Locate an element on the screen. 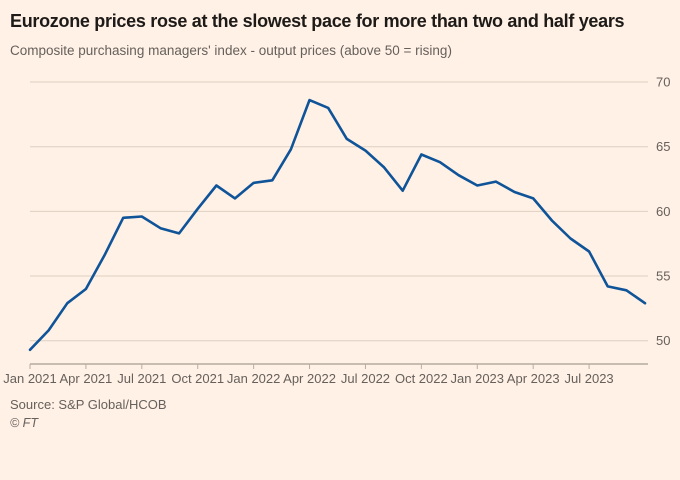 This screenshot has width=680, height=480. x-axis-label: Jul 2021 is located at coordinates (141, 378).